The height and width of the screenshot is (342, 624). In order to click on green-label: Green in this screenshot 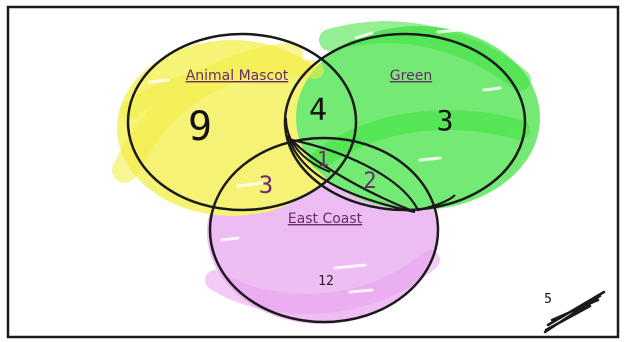, I will do `click(411, 76)`.